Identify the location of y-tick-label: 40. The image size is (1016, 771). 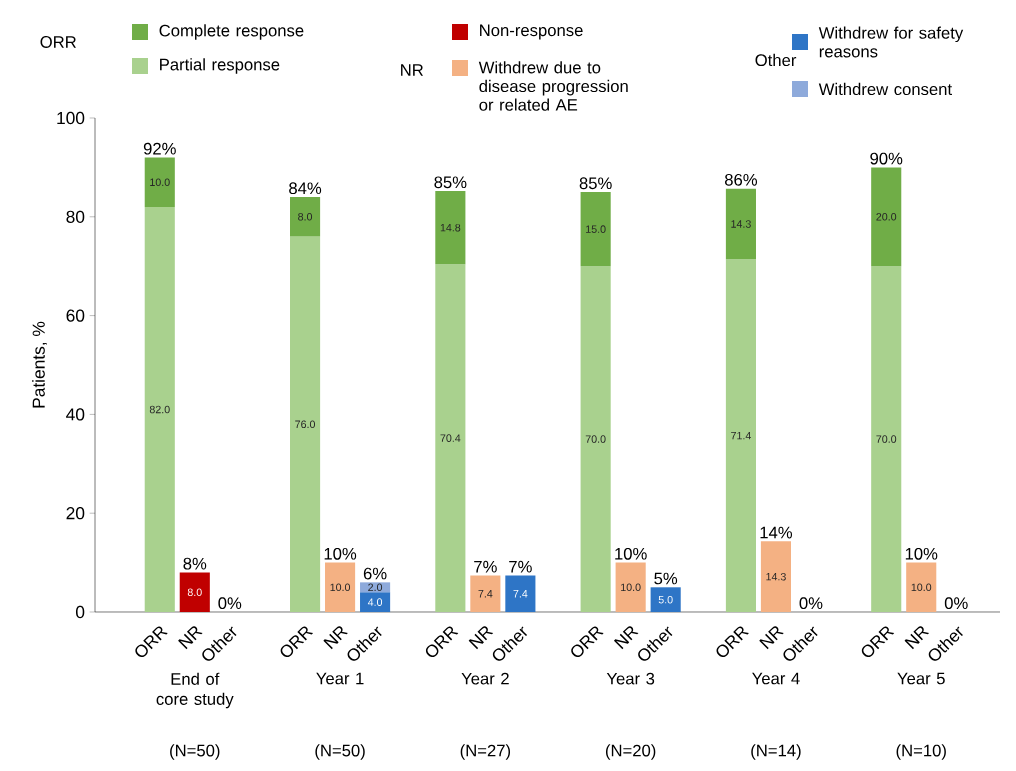
(75, 414).